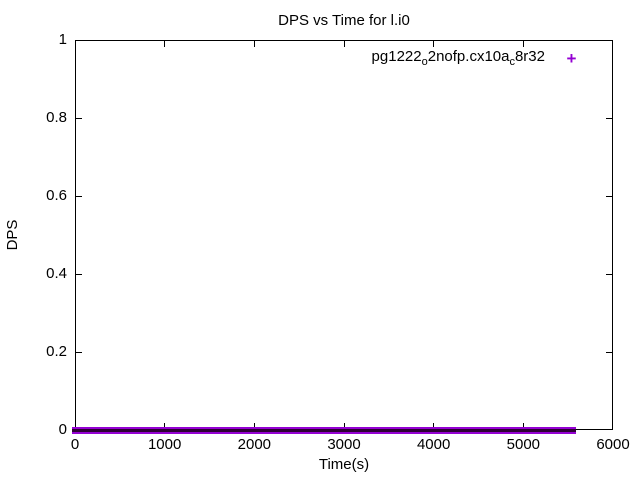 The image size is (640, 480). What do you see at coordinates (396, 56) in the screenshot?
I see `legend-label-part: pg1222` at bounding box center [396, 56].